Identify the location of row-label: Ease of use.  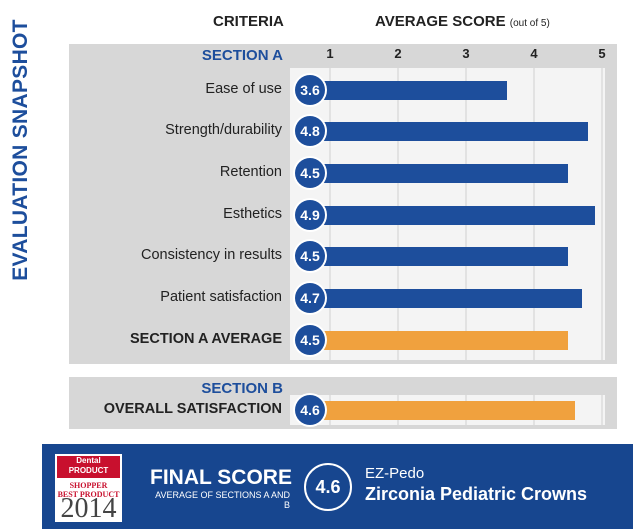
(243, 89).